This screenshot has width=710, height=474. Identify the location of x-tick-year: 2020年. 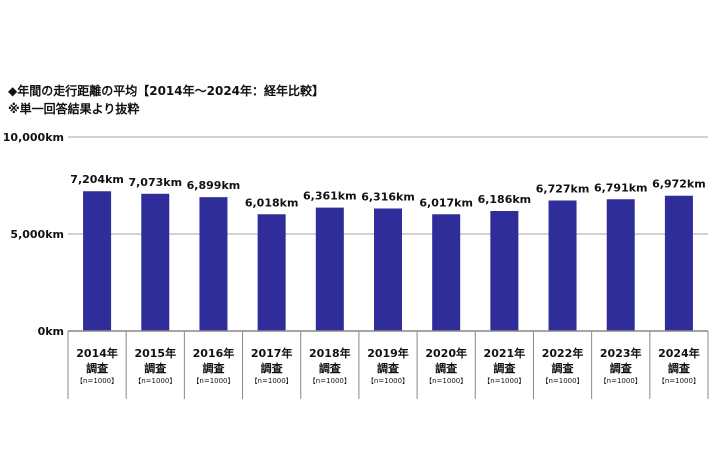
(446, 353).